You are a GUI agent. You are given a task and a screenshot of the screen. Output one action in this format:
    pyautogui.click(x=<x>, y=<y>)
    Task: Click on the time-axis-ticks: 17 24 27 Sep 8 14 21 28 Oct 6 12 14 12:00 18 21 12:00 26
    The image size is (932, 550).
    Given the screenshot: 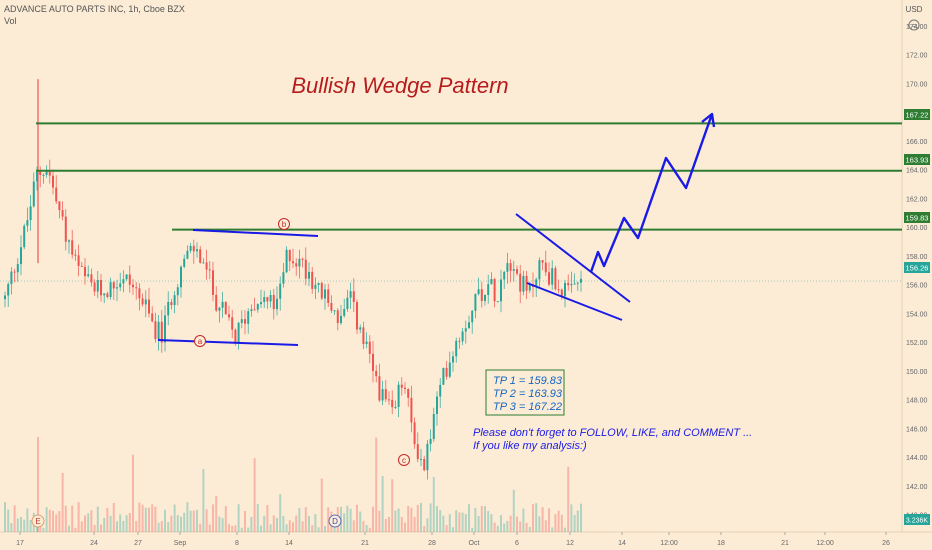 What is the action you would take?
    pyautogui.click(x=453, y=539)
    